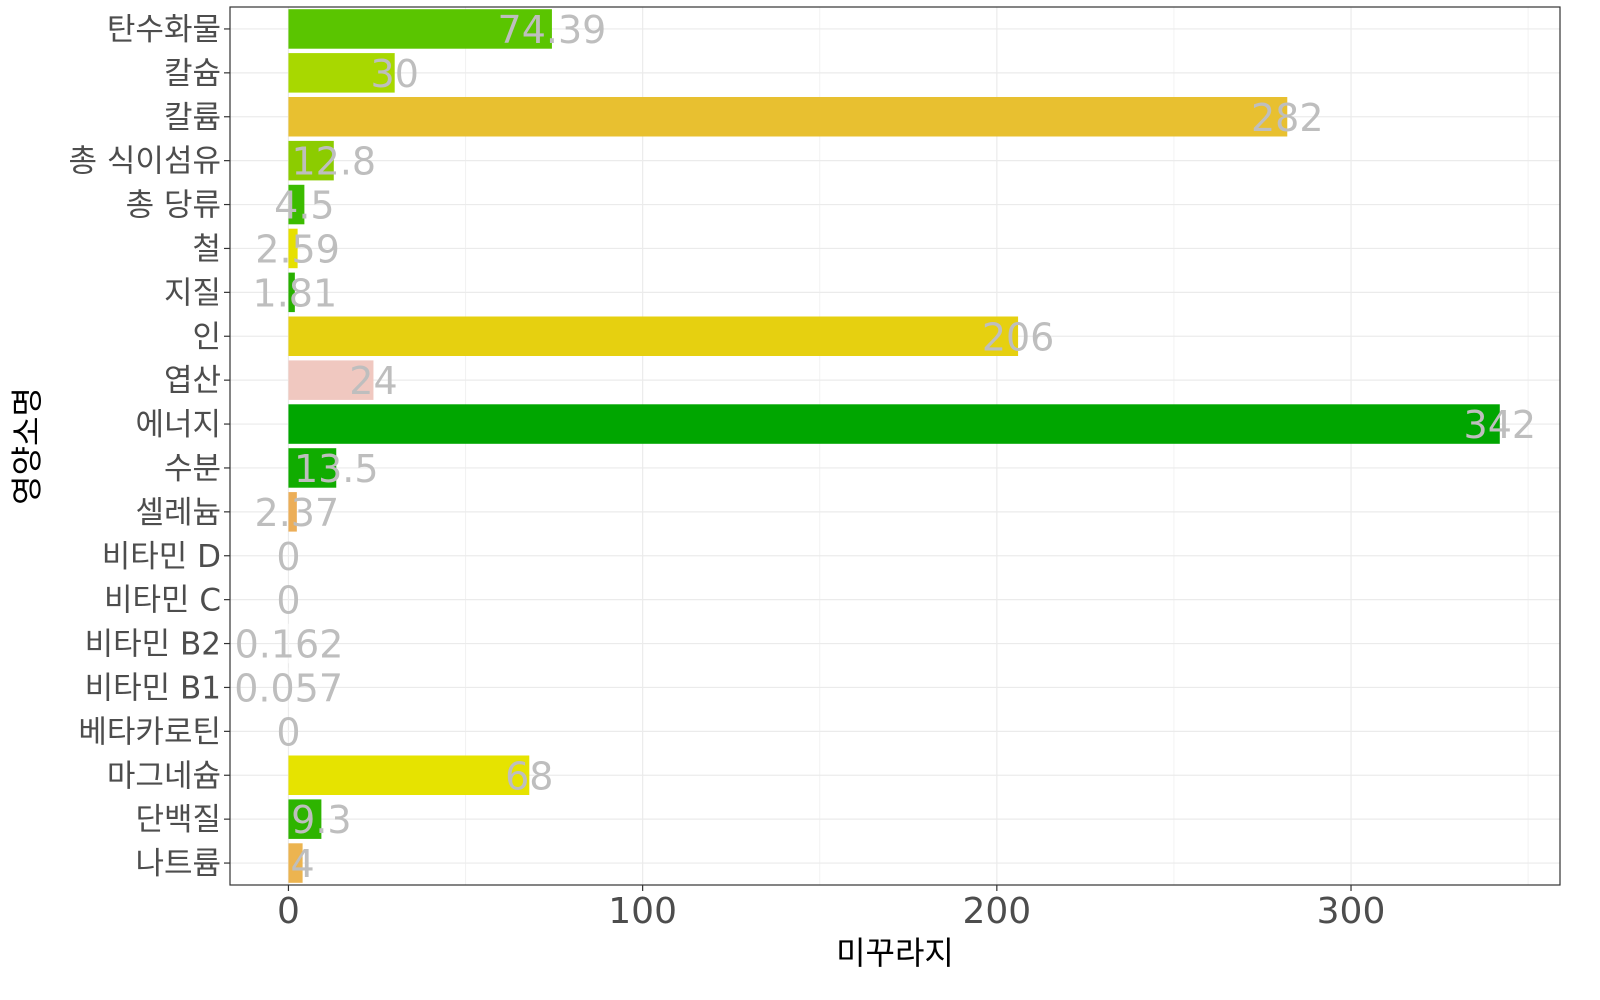 Image resolution: width=1600 pixels, height=1000 pixels. I want to click on x-axis-title: 미꾸라지, so click(895, 953).